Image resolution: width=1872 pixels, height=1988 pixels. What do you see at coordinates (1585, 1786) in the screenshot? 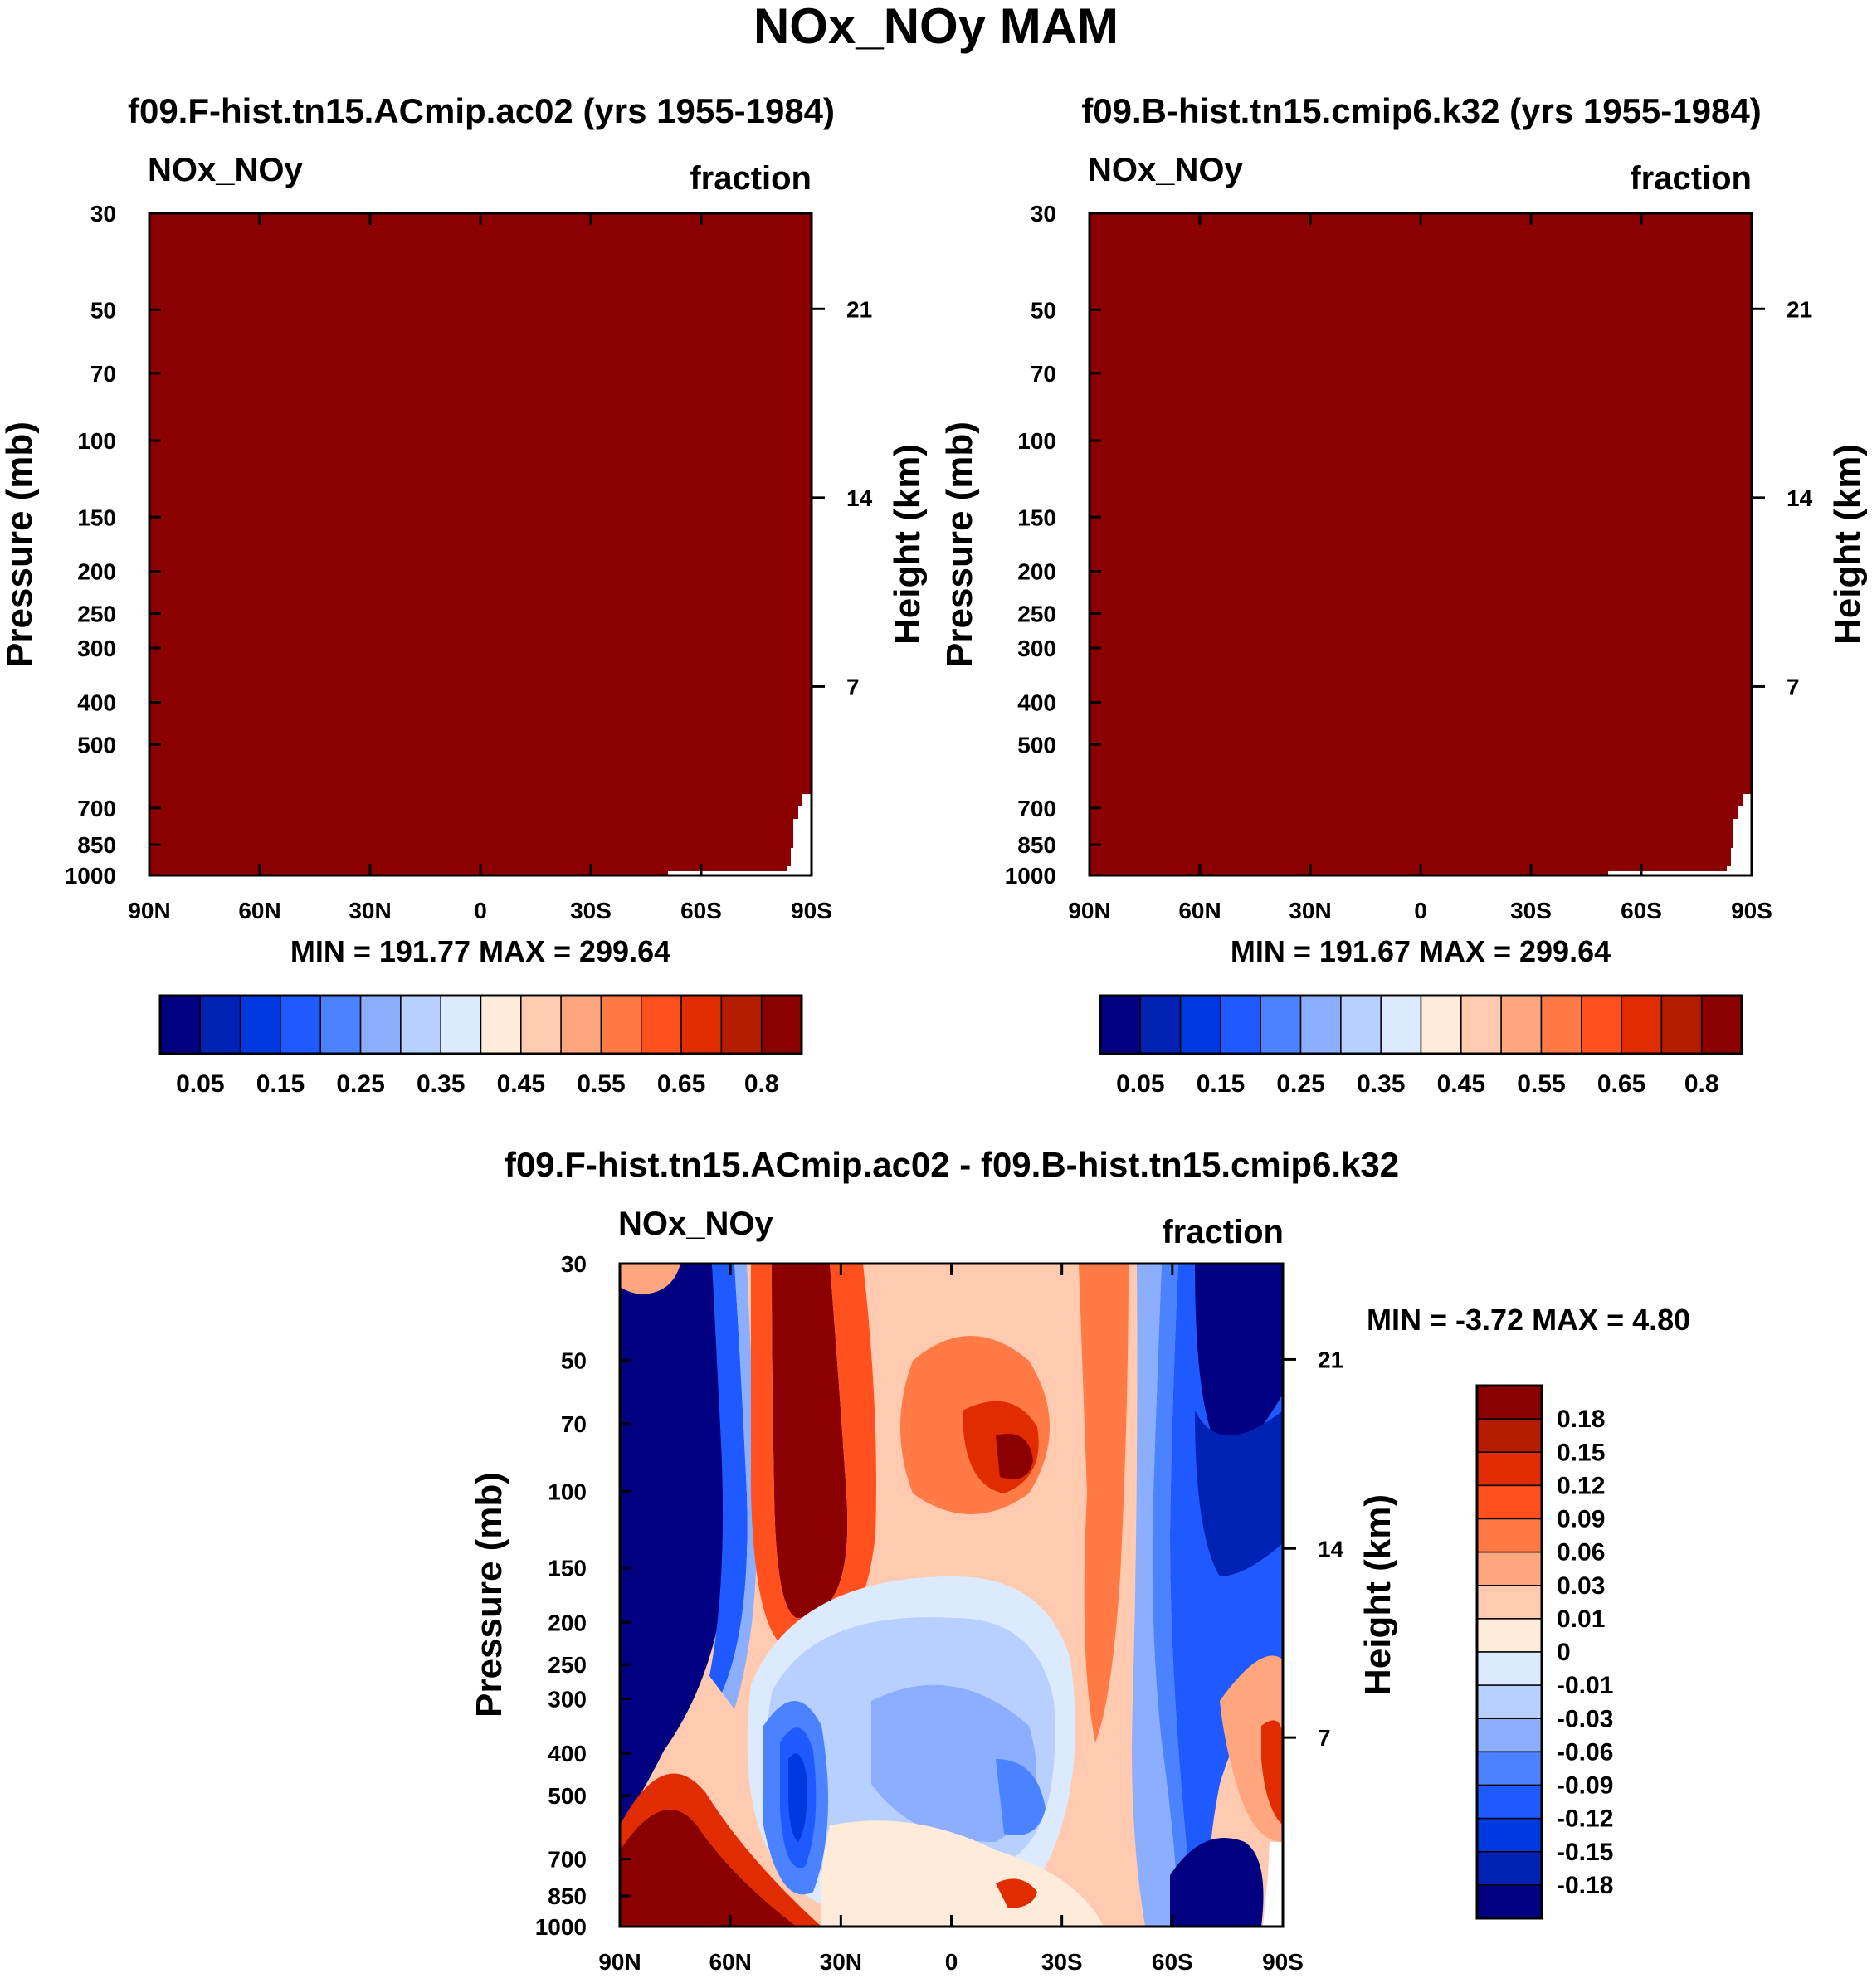
I see `panel-diff-colorbar-label: -0.09` at bounding box center [1585, 1786].